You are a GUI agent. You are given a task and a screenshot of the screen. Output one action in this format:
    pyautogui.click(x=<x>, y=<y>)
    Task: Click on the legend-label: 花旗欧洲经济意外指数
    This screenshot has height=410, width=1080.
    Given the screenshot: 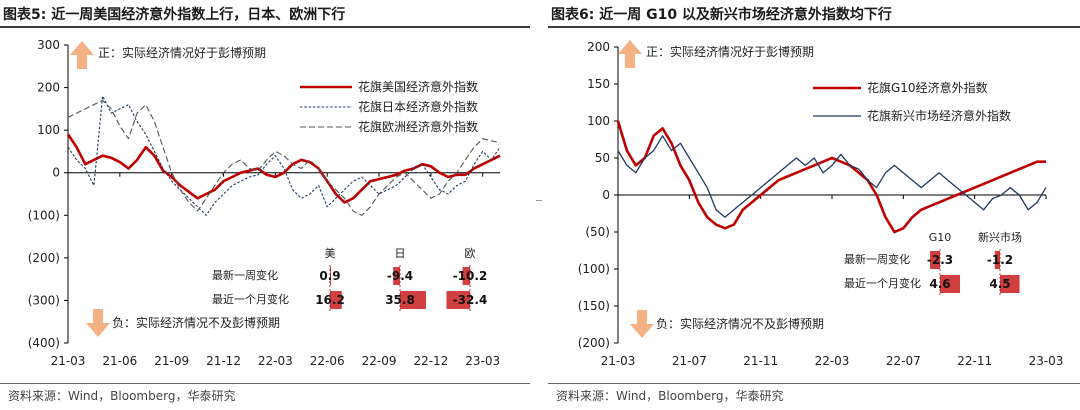 What is the action you would take?
    pyautogui.click(x=418, y=126)
    